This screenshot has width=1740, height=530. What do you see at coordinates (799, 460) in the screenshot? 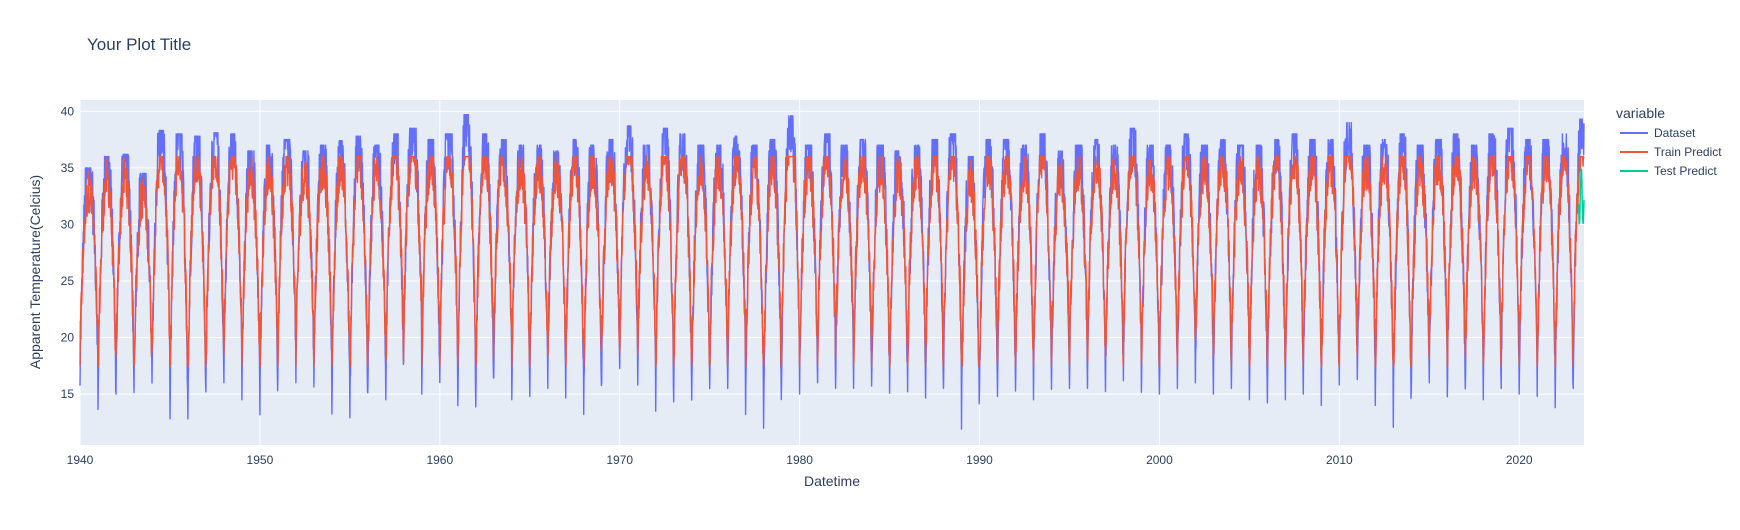
I see `x-tick-label: 1980` at bounding box center [799, 460].